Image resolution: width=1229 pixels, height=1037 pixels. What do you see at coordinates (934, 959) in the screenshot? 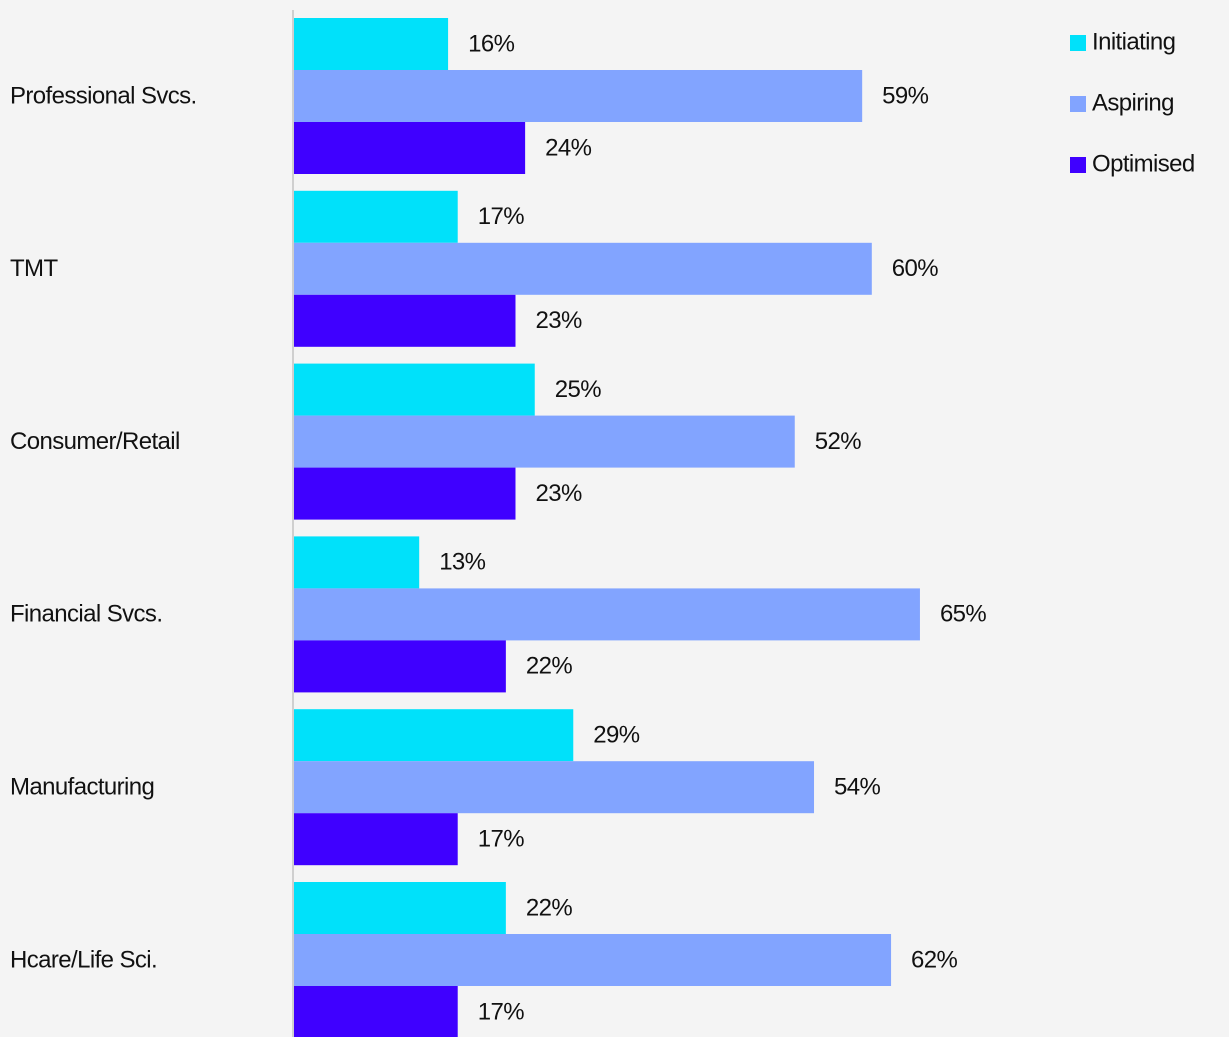
I see `value-label: 62%` at bounding box center [934, 959].